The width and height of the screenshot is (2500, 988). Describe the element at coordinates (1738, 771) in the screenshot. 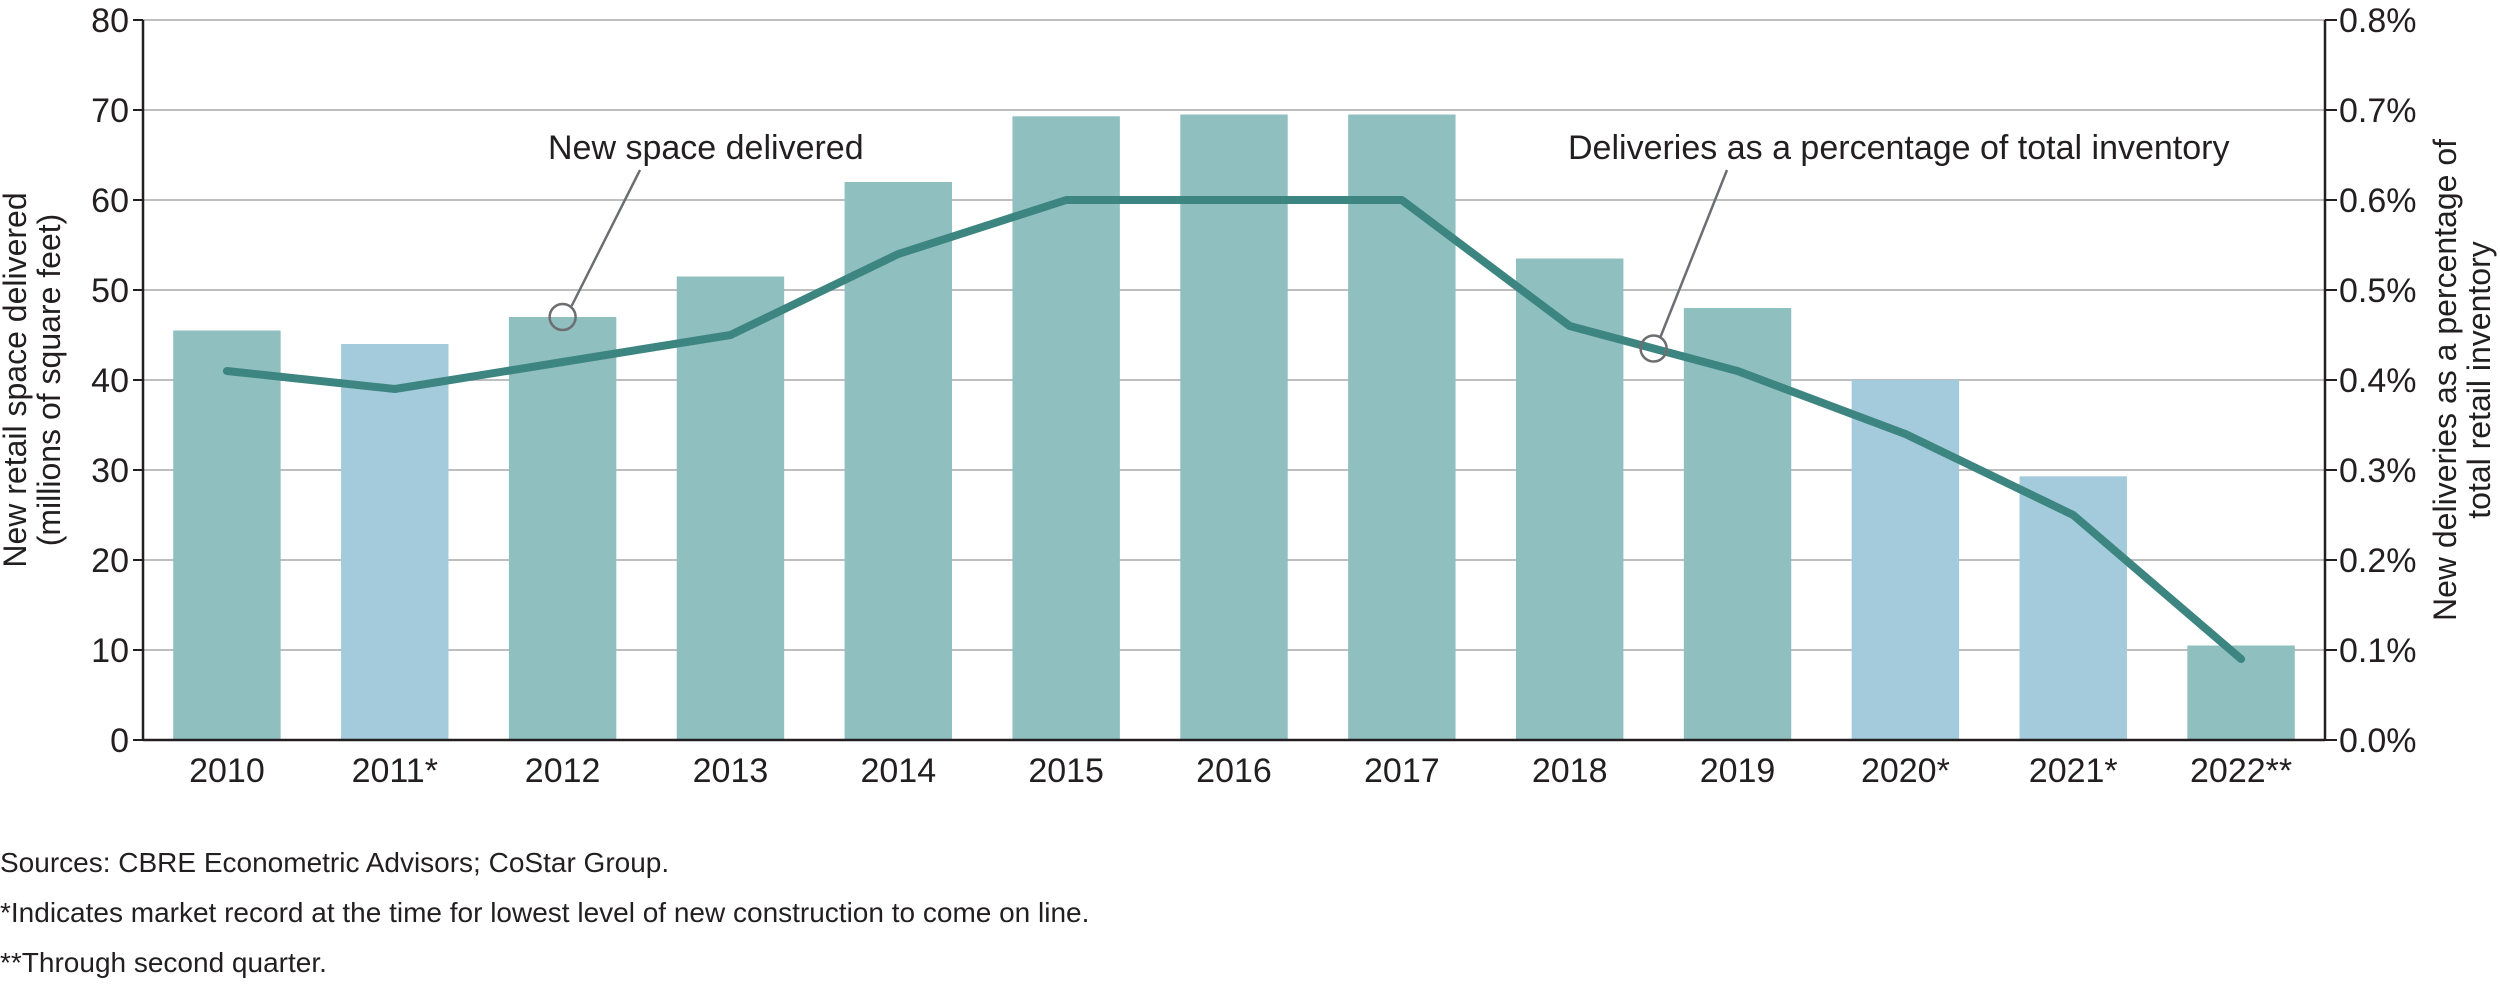

I see `x-tick-label: 2019` at that location.